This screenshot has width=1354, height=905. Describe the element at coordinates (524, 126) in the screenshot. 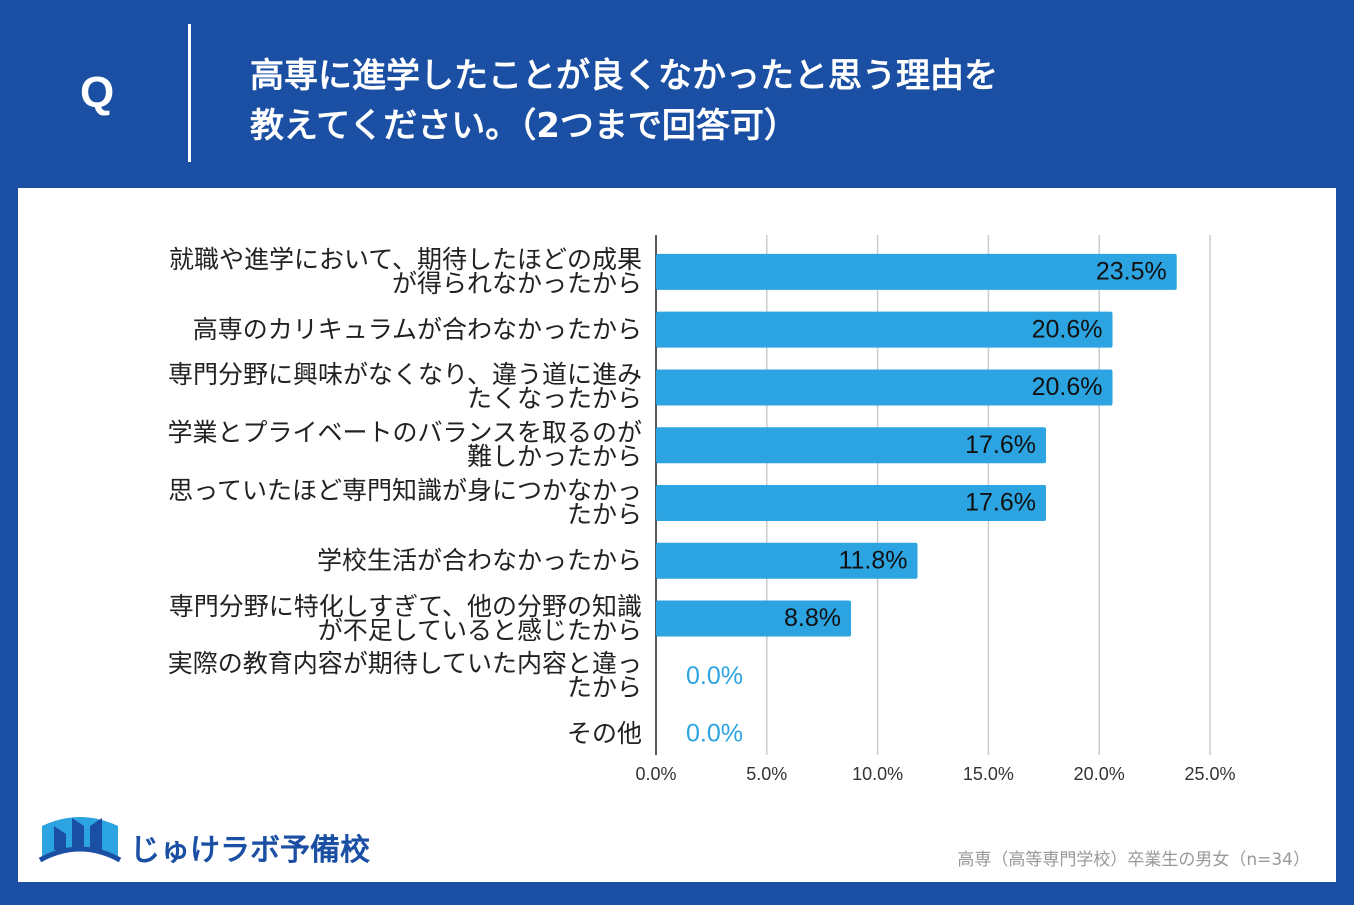

I see `title-line: 教えてください。（2つまで回答可）` at that location.